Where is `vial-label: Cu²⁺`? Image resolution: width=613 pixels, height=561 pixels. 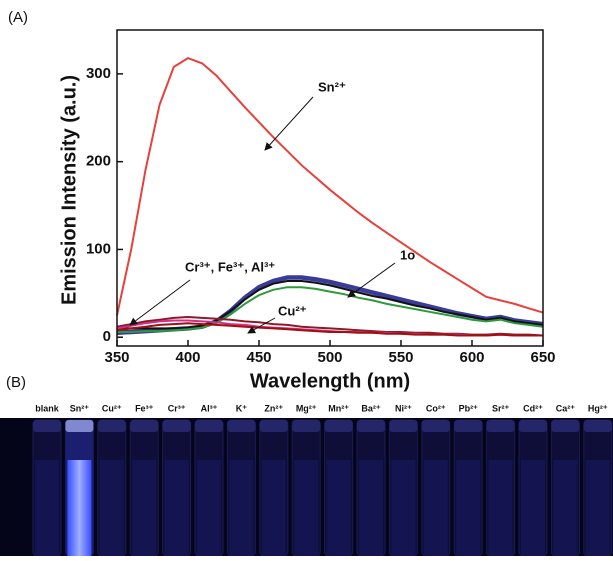 vial-label: Cu²⁺ is located at coordinates (112, 408).